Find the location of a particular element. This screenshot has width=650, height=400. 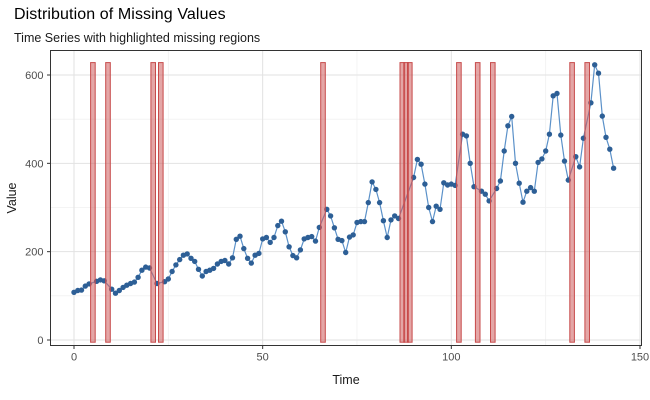

x-tick-label: 100 is located at coordinates (451, 358).